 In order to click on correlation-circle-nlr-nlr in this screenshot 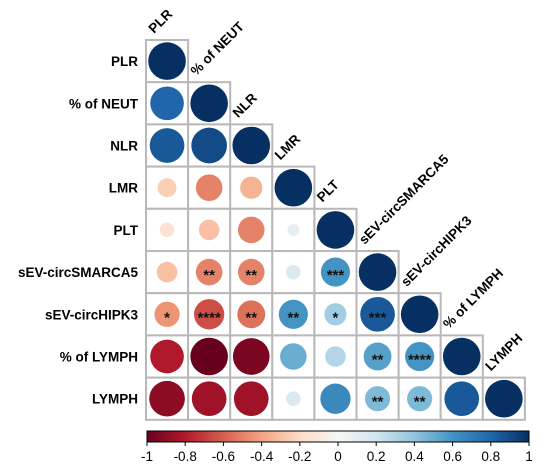, I will do `click(251, 145)`.